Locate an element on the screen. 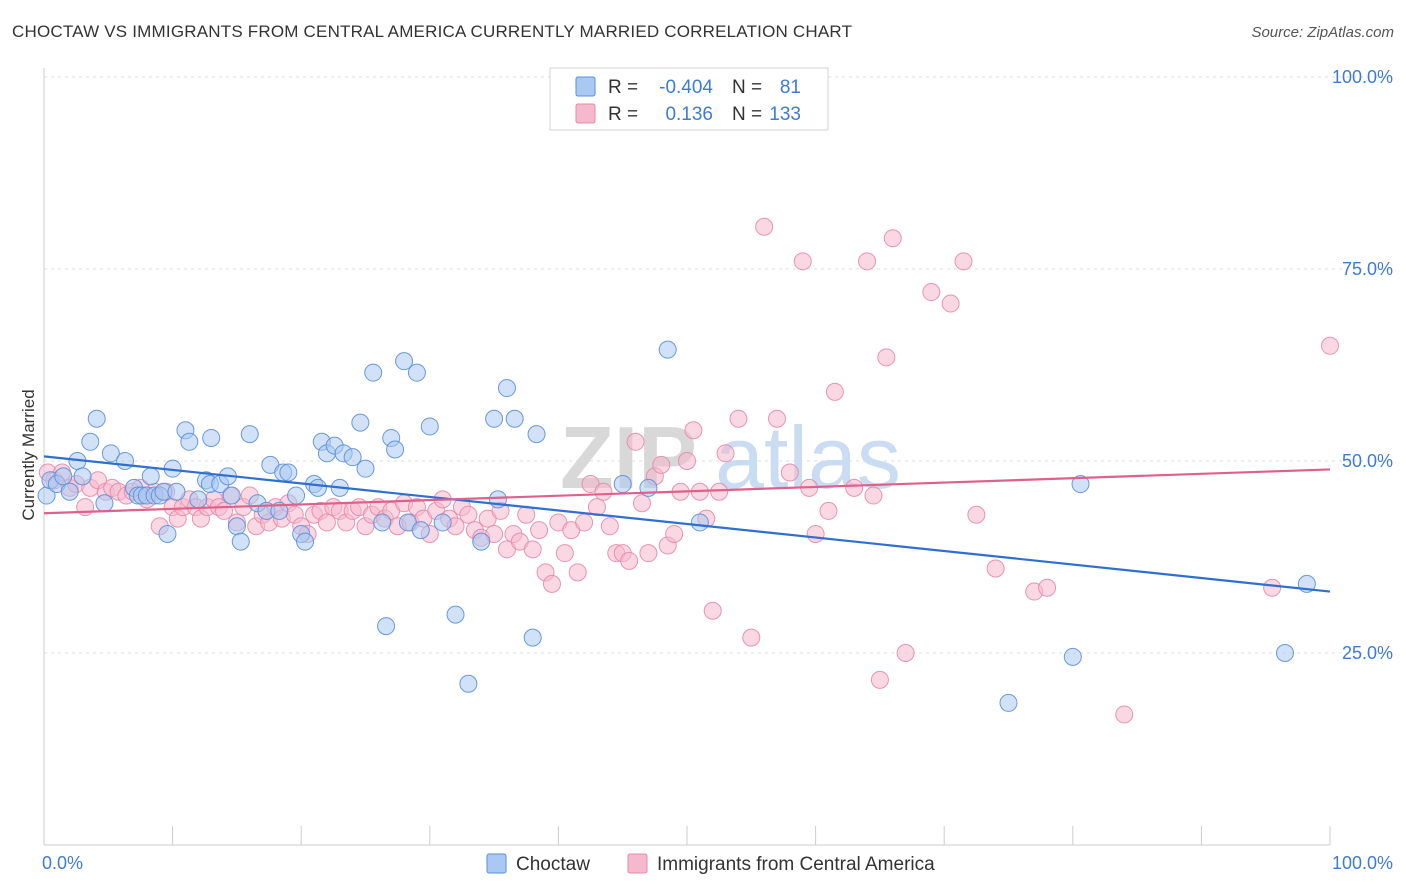  series-legend: Choctaw Immigrants from Central America is located at coordinates (710, 864).